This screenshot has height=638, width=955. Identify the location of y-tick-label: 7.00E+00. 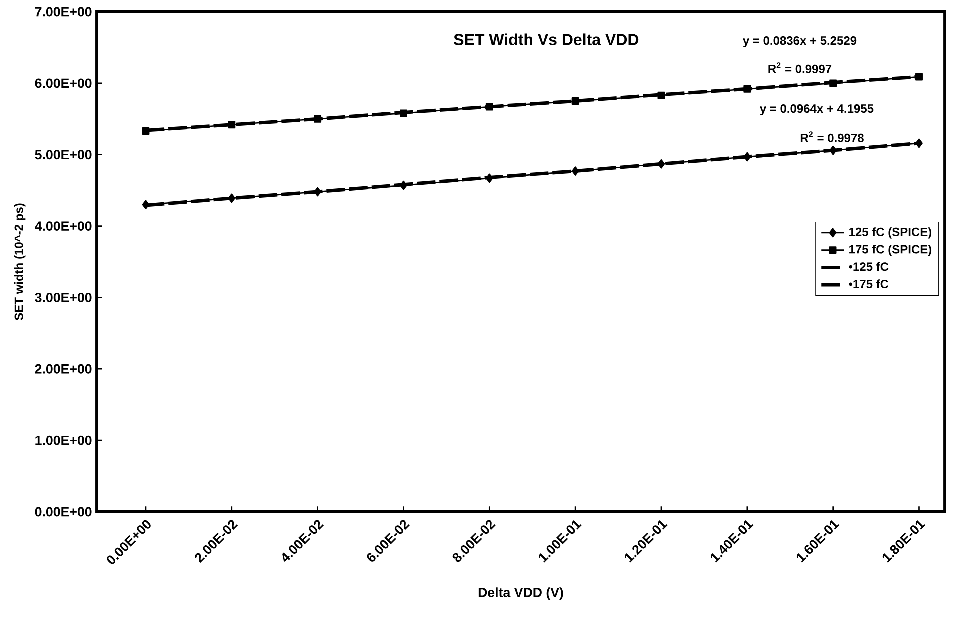
(63, 12).